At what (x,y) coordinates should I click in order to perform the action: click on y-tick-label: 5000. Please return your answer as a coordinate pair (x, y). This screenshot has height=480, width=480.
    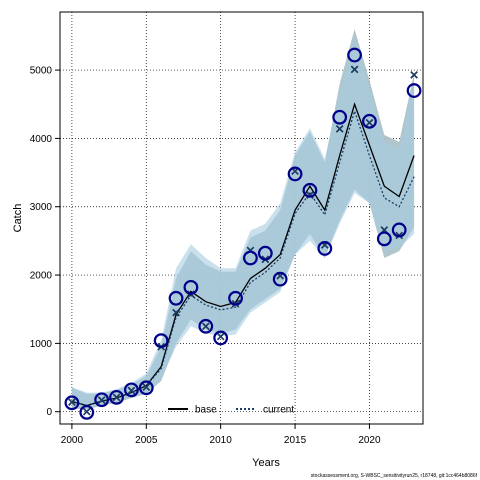
    Looking at the image, I should click on (41, 71).